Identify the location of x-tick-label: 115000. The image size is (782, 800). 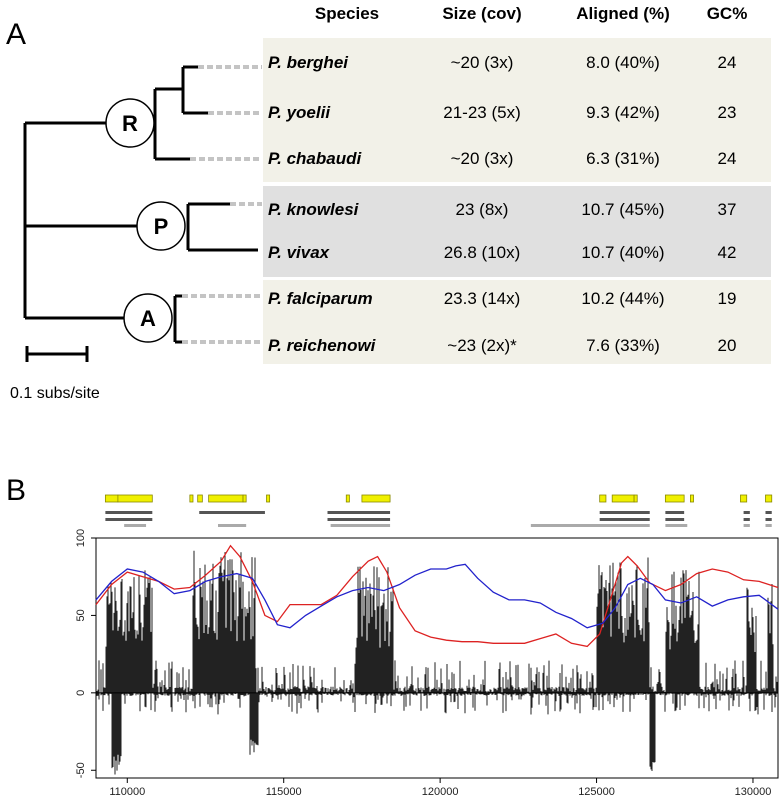
(284, 792).